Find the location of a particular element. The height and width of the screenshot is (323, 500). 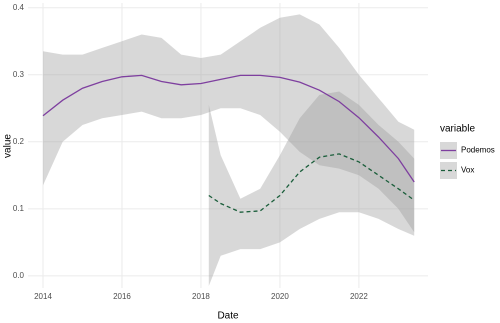

x-tick-label: 2018 is located at coordinates (201, 296).